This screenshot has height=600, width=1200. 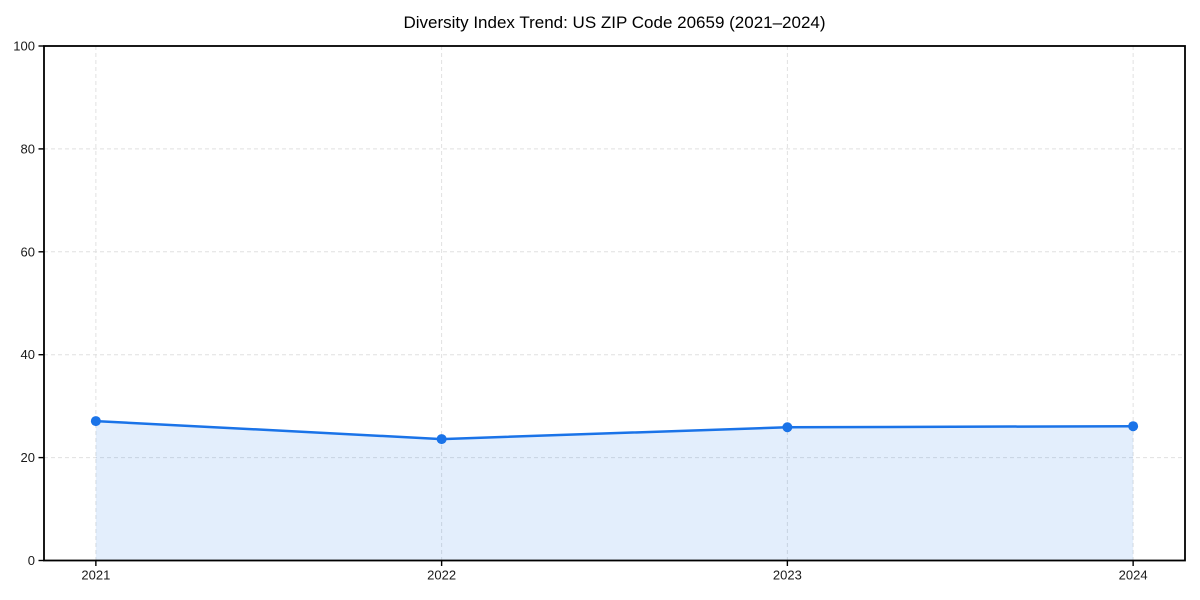 I want to click on x-tick-label: 2021, so click(x=95, y=575).